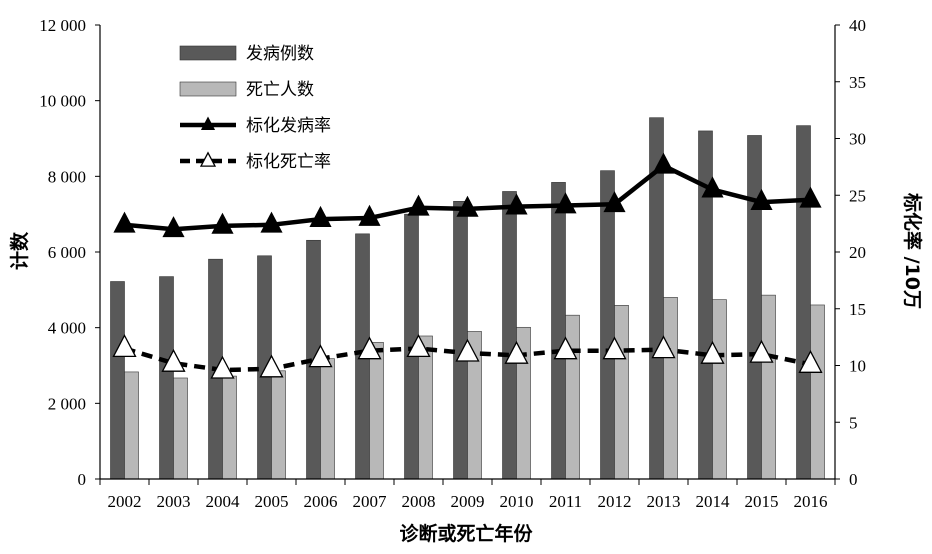  What do you see at coordinates (370, 501) in the screenshot?
I see `x-tick-label-2007: 2007` at bounding box center [370, 501].